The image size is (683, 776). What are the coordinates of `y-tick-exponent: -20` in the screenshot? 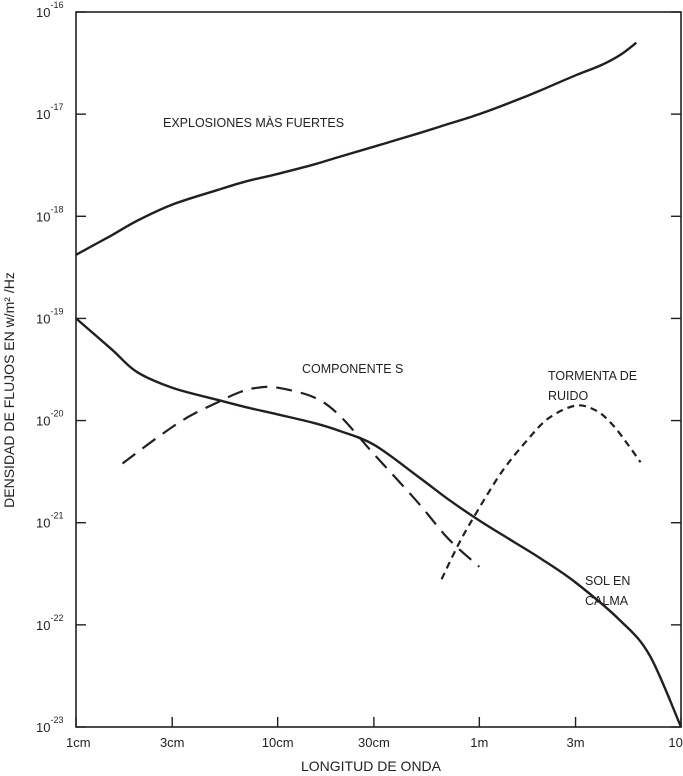 It's located at (56, 414).